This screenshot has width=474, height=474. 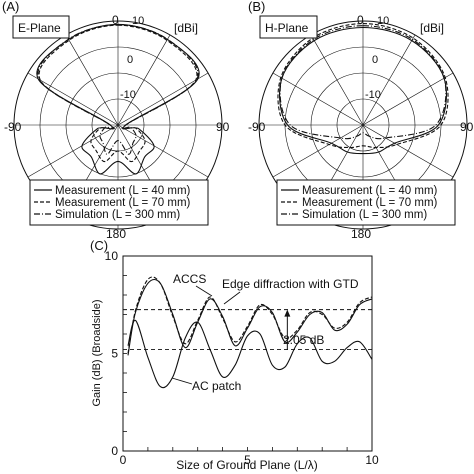 What do you see at coordinates (204, 291) in the screenshot?
I see `leader-accs` at bounding box center [204, 291].